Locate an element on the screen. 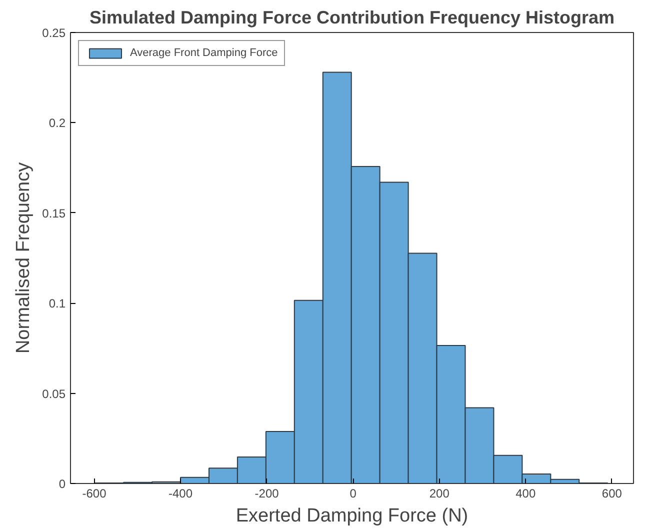 Image resolution: width=653 pixels, height=529 pixels. legend-label: Average Front Damping Force is located at coordinates (204, 53).